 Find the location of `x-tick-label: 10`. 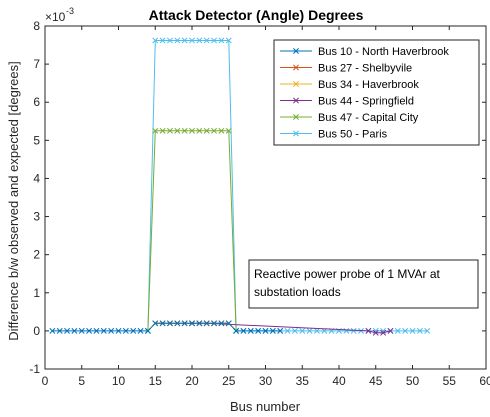

x-tick-label: 10 is located at coordinates (119, 381).